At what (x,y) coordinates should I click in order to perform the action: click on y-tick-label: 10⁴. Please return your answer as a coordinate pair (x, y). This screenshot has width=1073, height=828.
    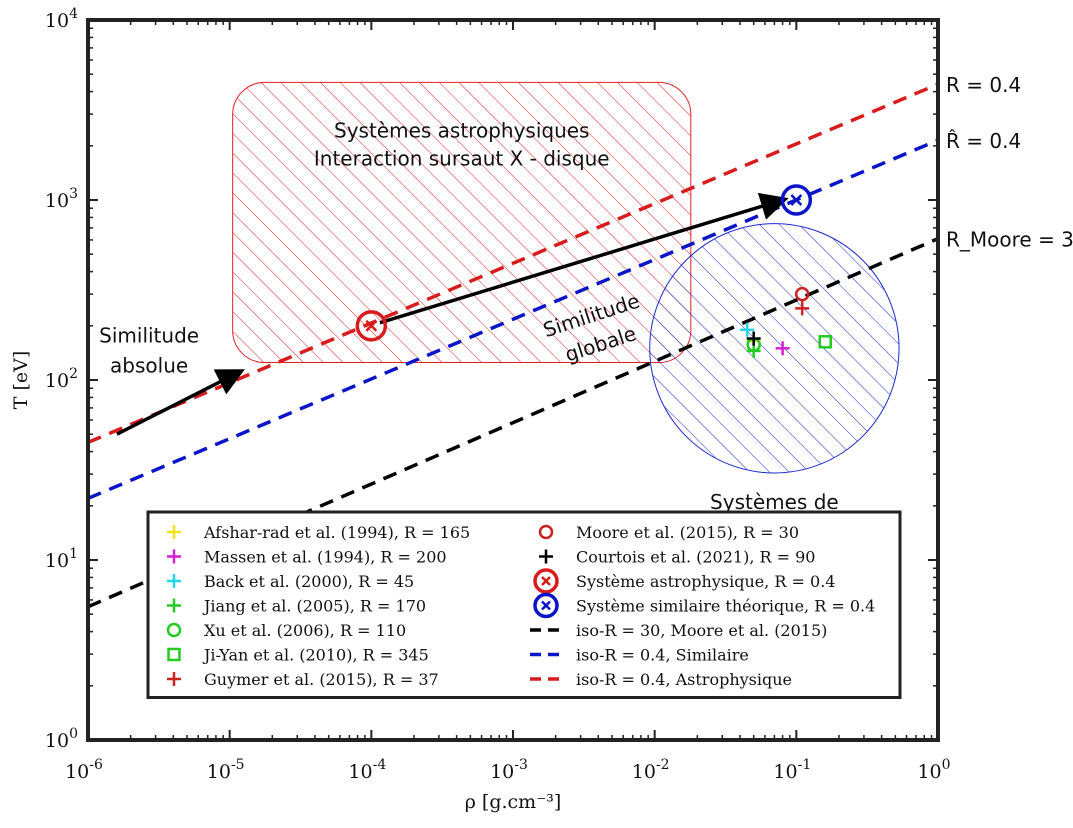
    Looking at the image, I should click on (61, 19).